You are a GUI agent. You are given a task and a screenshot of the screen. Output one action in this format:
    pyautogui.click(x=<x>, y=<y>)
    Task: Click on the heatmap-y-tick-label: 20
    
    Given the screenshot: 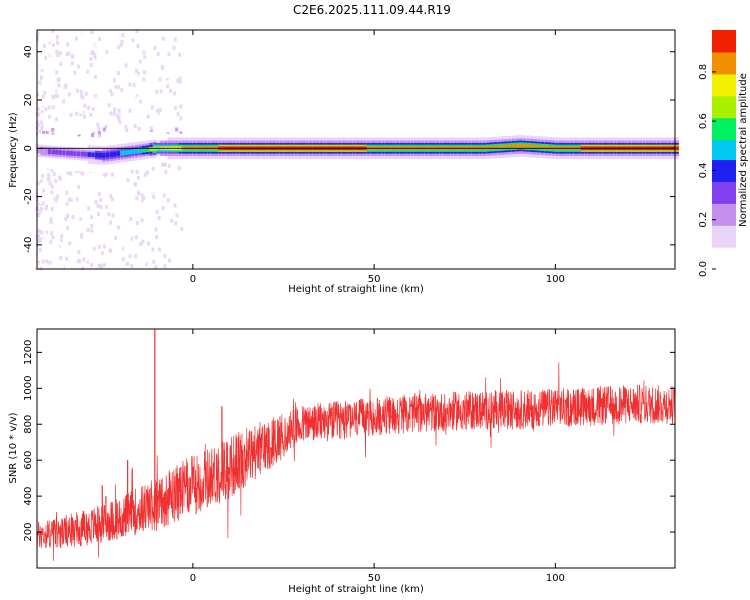 What is the action you would take?
    pyautogui.click(x=28, y=100)
    